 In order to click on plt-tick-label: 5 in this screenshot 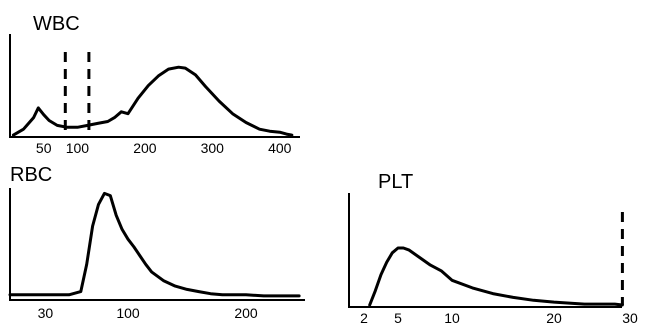, I will do `click(398, 318)`.